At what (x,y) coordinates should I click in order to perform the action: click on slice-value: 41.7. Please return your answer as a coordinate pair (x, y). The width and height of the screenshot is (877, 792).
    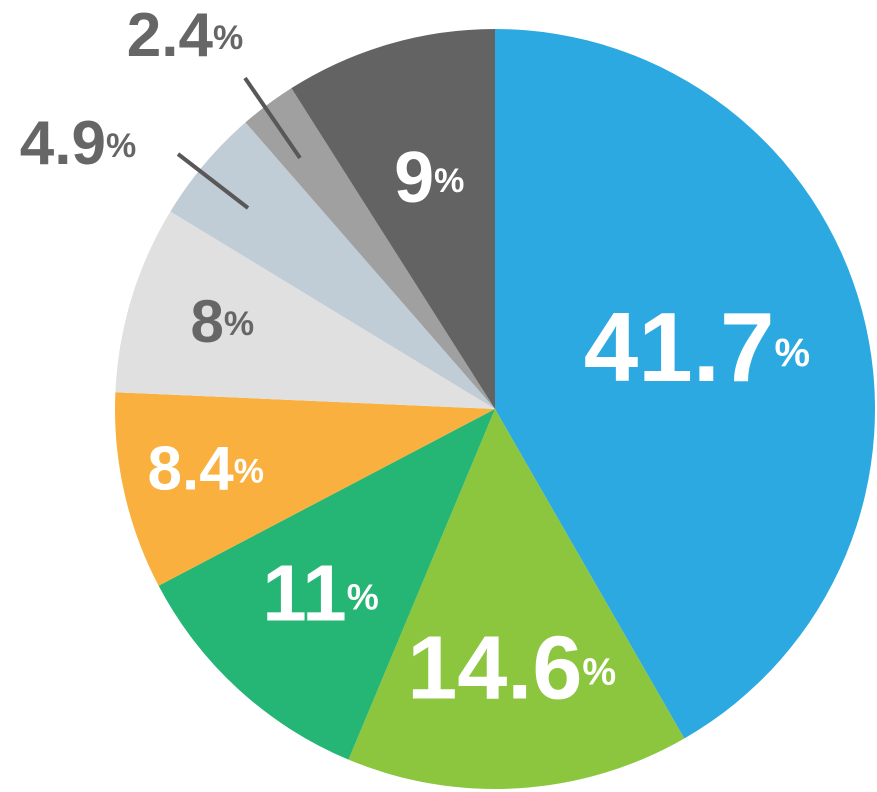
    Looking at the image, I should click on (679, 347).